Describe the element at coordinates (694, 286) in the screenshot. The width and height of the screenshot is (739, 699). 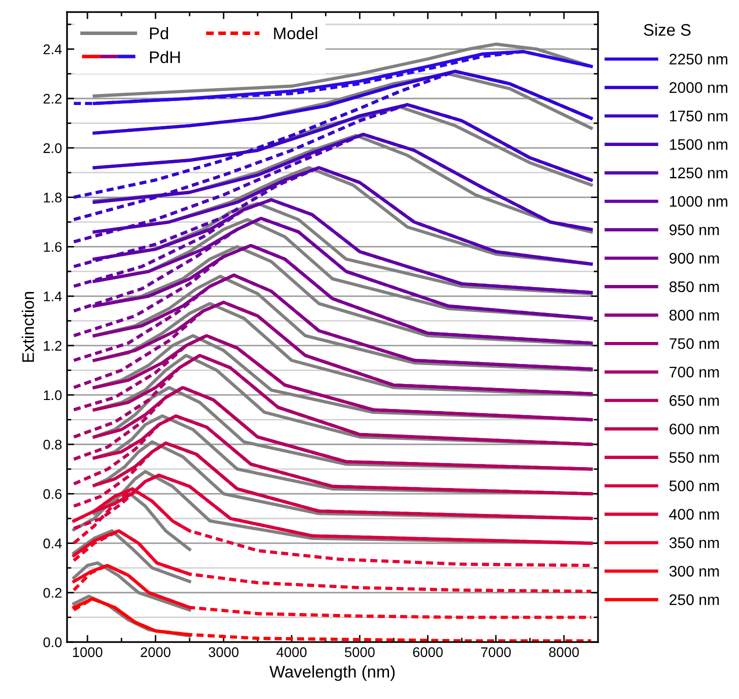
I see `legend-label: 850 nm` at that location.